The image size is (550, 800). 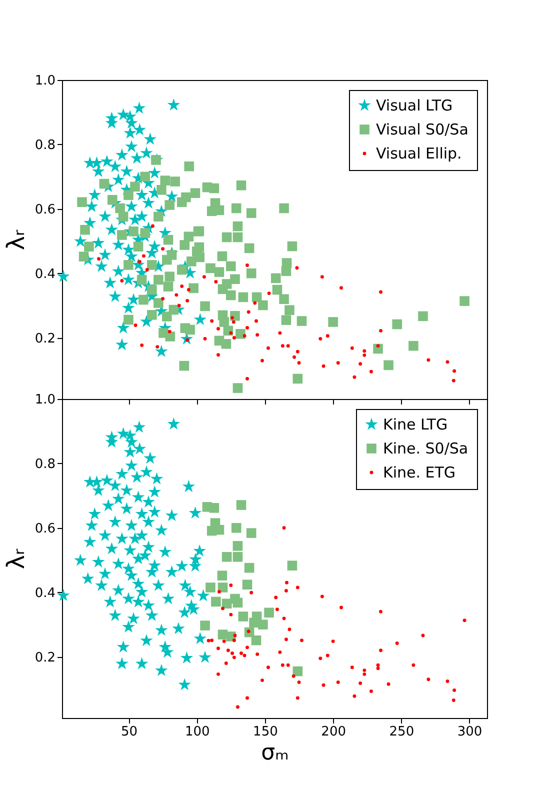 I want to click on x-tick-label: 100, so click(x=197, y=732).